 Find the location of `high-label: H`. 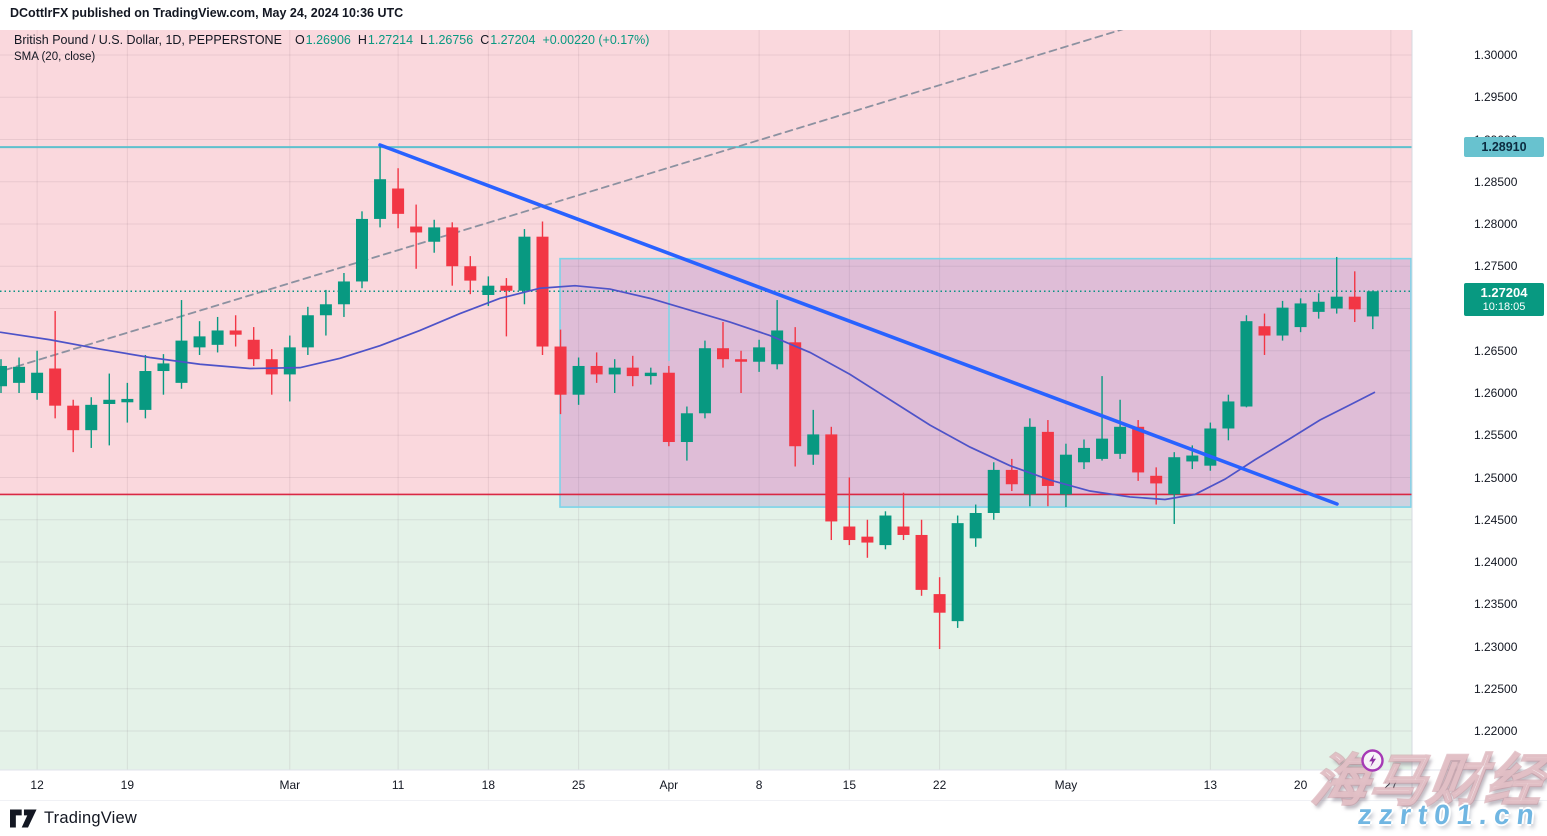

high-label: H is located at coordinates (362, 40).